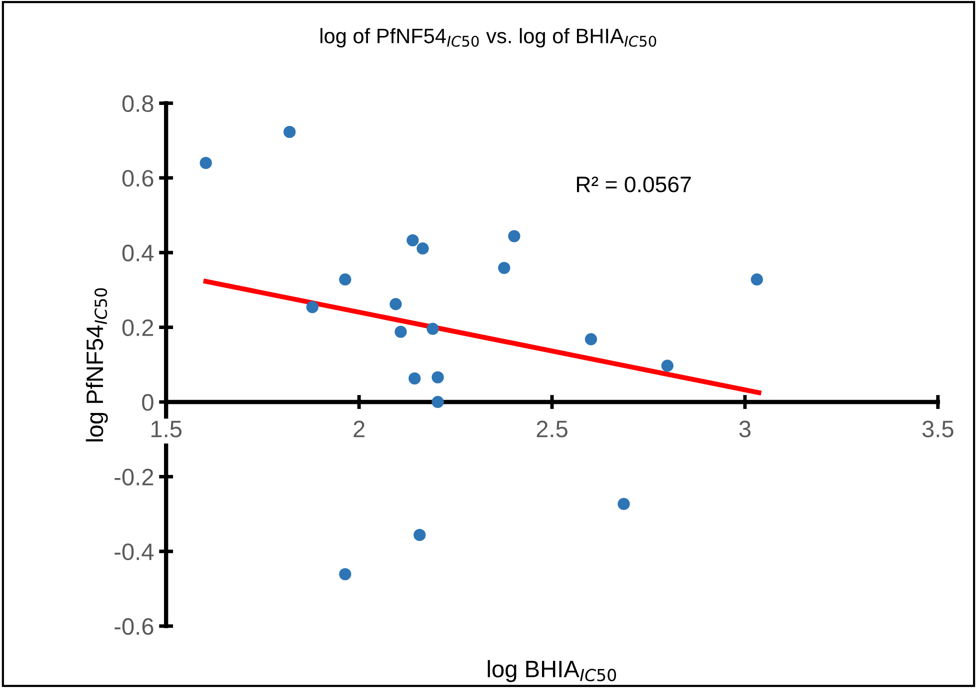  What do you see at coordinates (552, 429) in the screenshot?
I see `x-tick-label: 2.5` at bounding box center [552, 429].